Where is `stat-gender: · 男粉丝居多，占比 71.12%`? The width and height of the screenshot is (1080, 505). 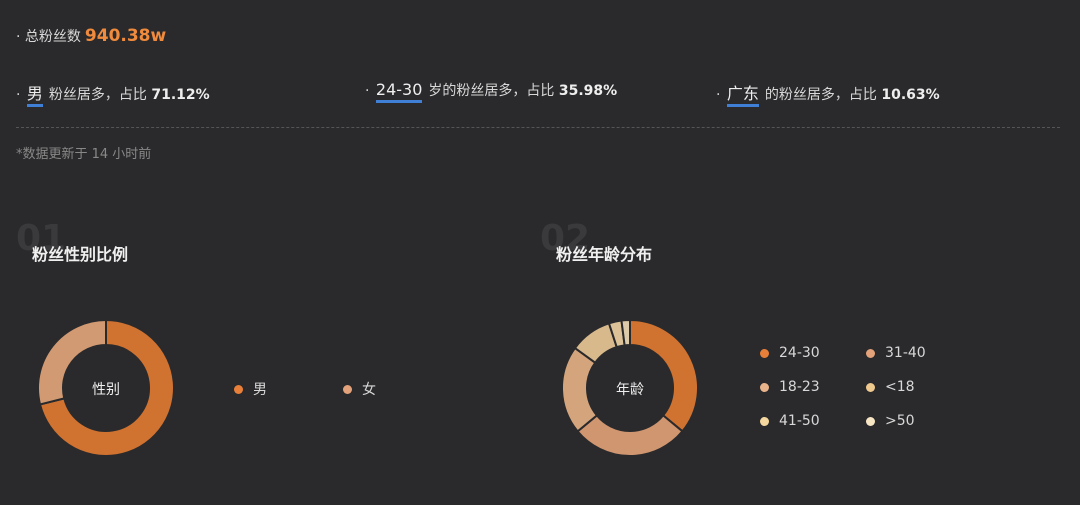
stat-gender: · 男粉丝居多，占比 71.12% is located at coordinates (113, 93).